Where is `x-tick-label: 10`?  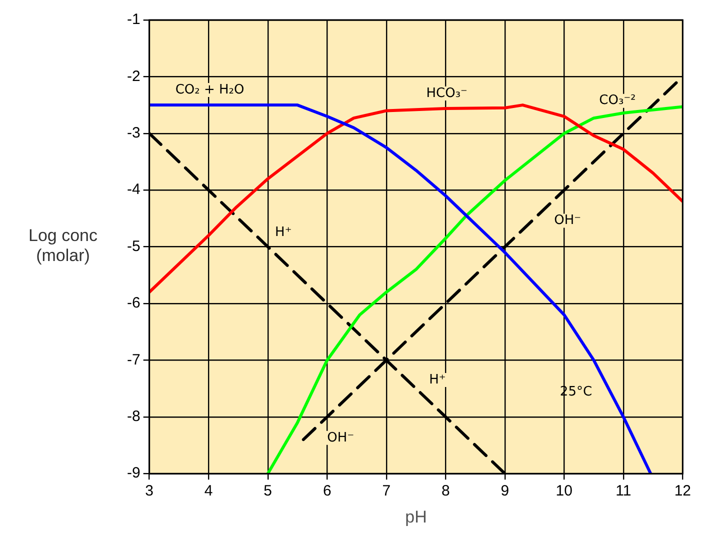 x-tick-label: 10 is located at coordinates (564, 491).